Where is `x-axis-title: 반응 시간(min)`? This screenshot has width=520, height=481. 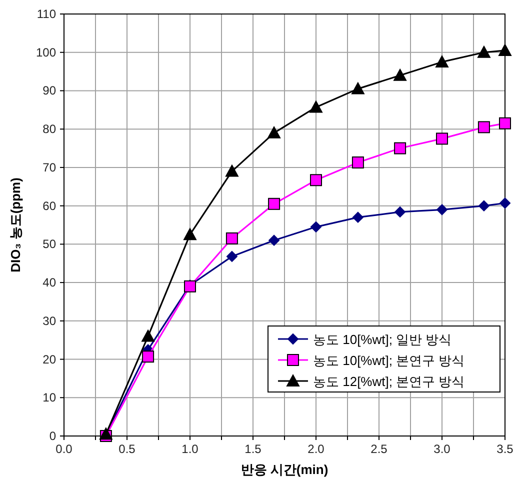 x-axis-title: 반응 시간(min) is located at coordinates (284, 469).